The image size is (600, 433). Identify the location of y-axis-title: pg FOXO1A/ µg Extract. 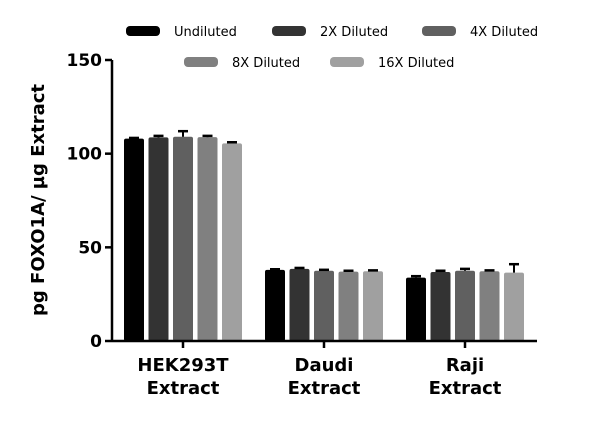
(38, 200).